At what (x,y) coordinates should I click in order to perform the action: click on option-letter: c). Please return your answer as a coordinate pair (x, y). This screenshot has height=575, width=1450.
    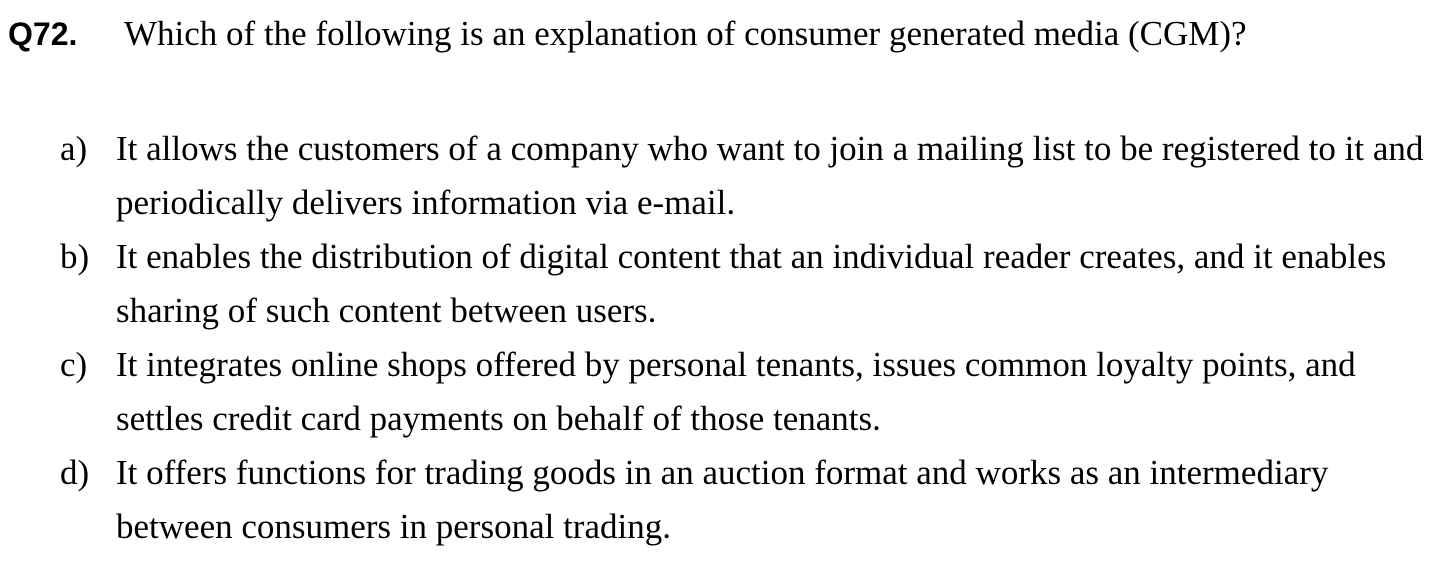
    Looking at the image, I should click on (74, 364).